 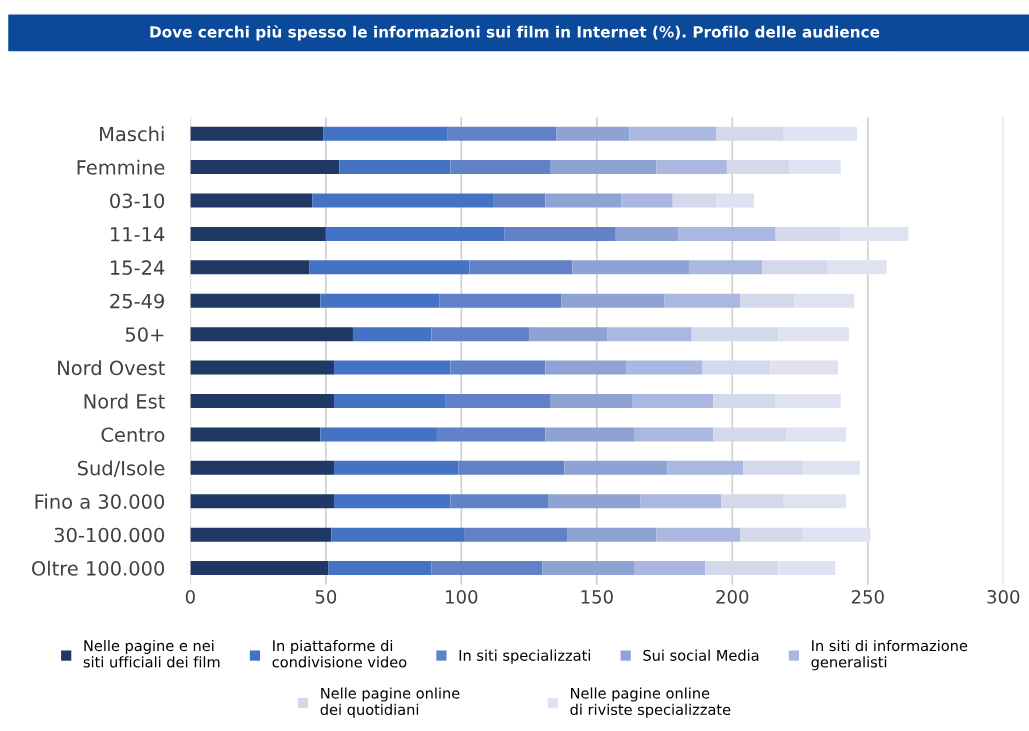 What do you see at coordinates (137, 201) in the screenshot?
I see `y-tick-label: 03-10` at bounding box center [137, 201].